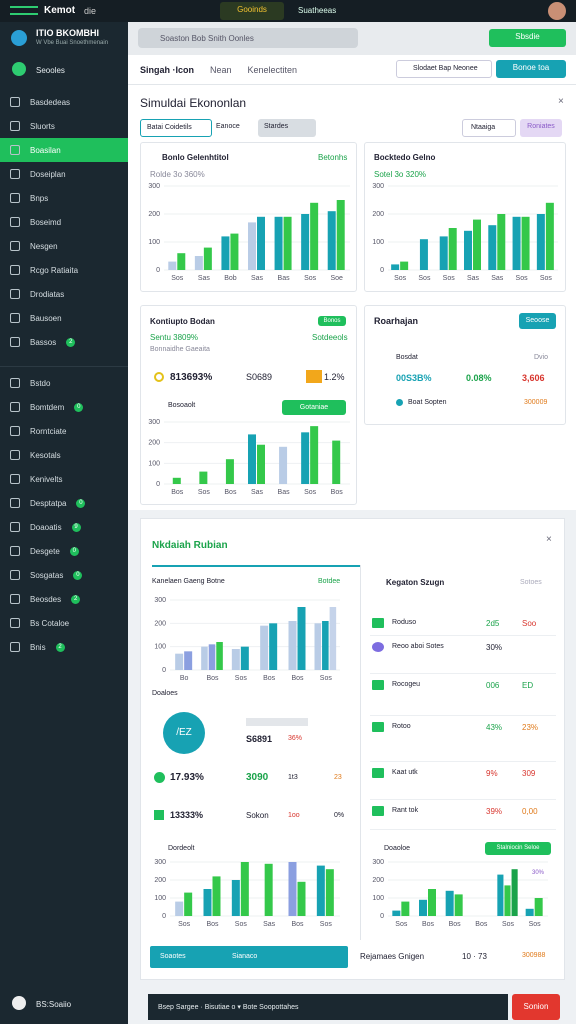 Image resolution: width=576 pixels, height=1024 pixels. What do you see at coordinates (489, 128) in the screenshot?
I see `select: Ntaaiga` at bounding box center [489, 128].